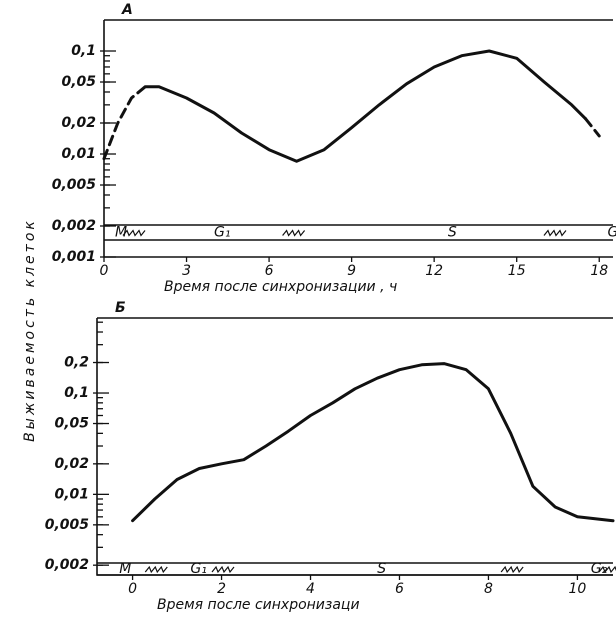  What do you see at coordinates (611, 233) in the screenshot?
I see `phase-label: G` at bounding box center [611, 233].